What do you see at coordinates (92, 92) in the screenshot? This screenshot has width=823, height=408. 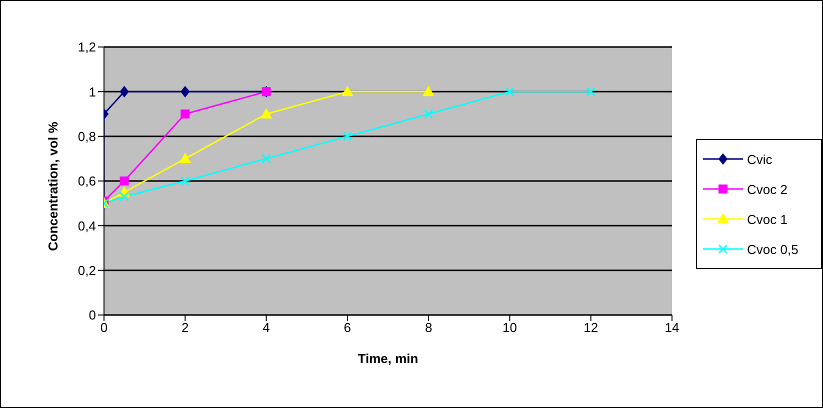 I see `y-tick-label: 1` at bounding box center [92, 92].